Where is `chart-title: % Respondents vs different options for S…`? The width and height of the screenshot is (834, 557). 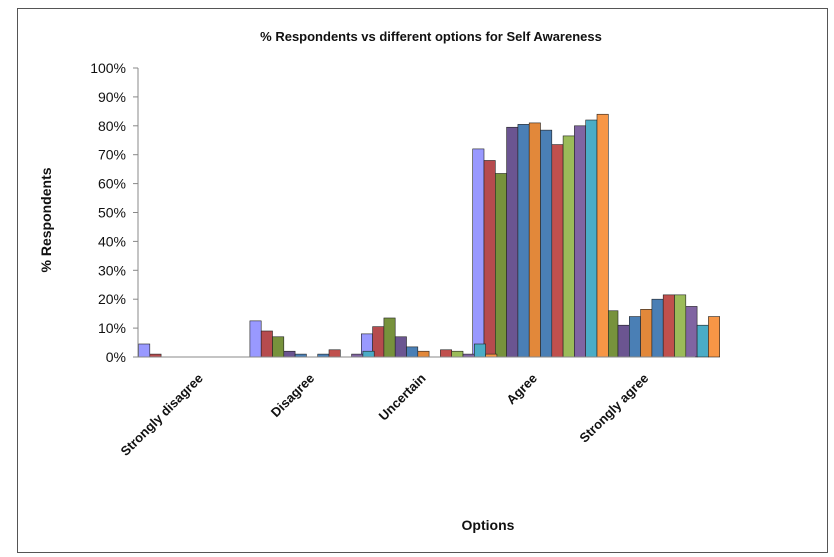 chart-title: % Respondents vs different options for S… is located at coordinates (431, 36).